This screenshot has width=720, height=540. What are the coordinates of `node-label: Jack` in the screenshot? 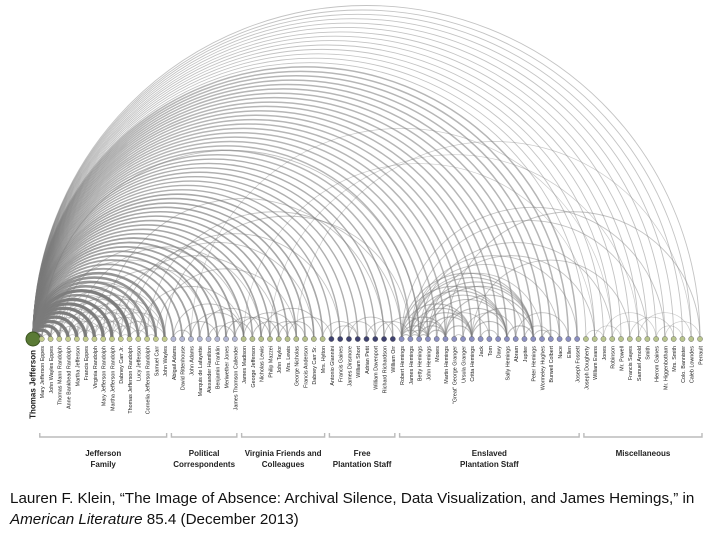 It's located at (482, 351).